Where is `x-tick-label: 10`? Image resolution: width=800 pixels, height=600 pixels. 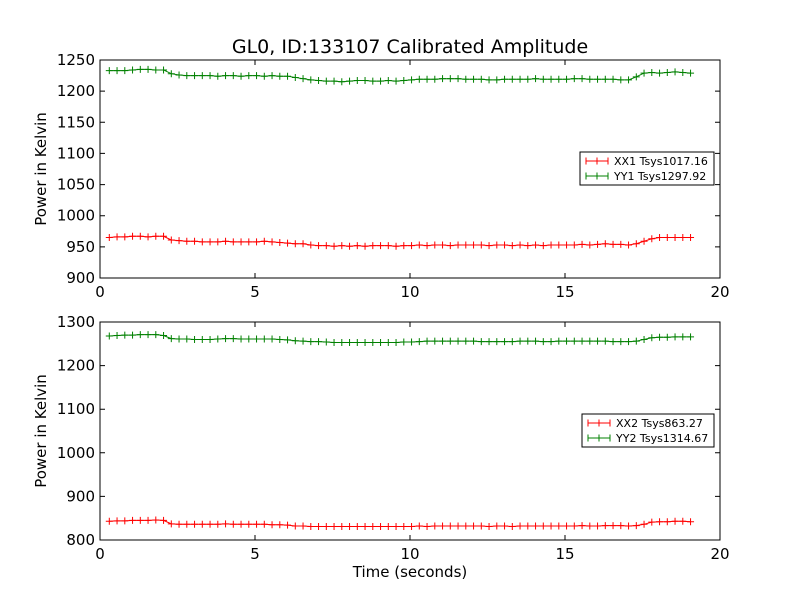
x-tick-label: 10 is located at coordinates (409, 554).